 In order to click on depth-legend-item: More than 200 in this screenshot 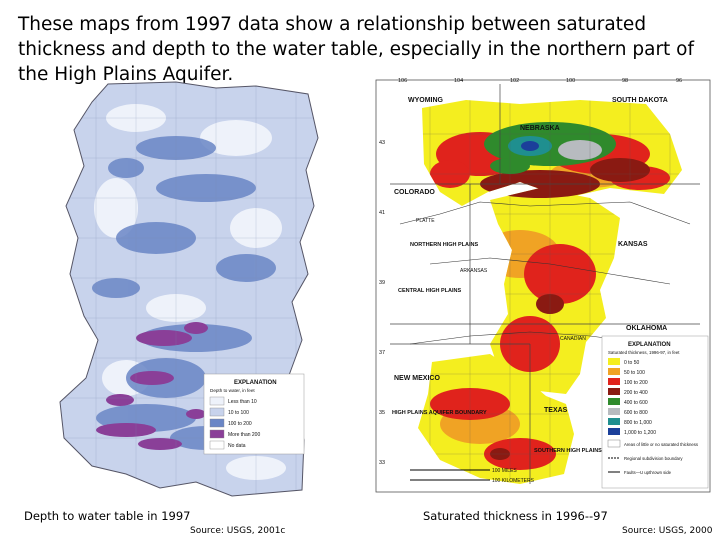, I will do `click(234, 434)`.